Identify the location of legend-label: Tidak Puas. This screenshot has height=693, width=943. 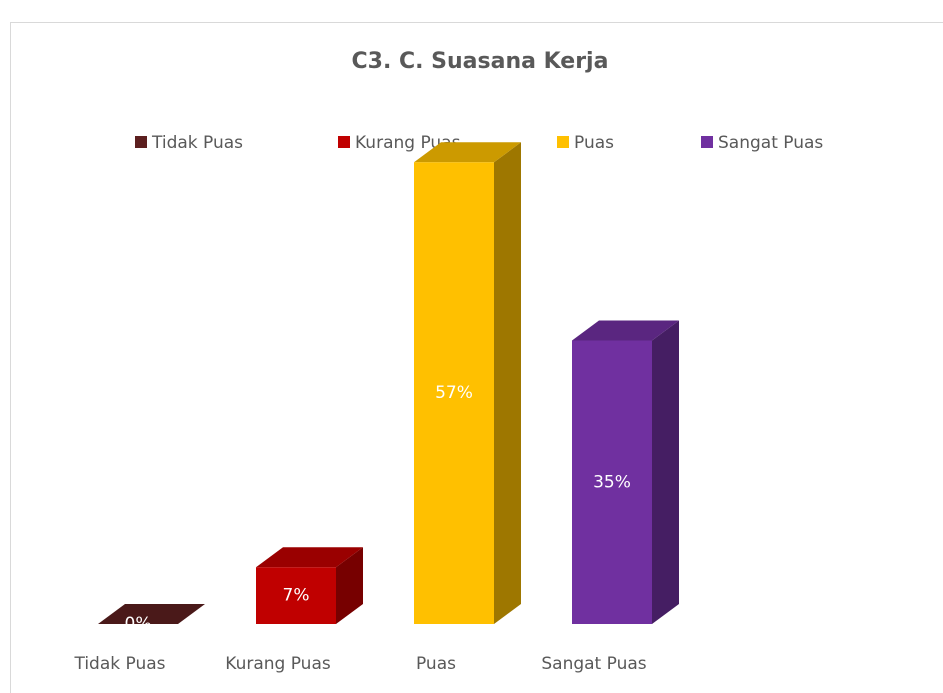
(197, 143).